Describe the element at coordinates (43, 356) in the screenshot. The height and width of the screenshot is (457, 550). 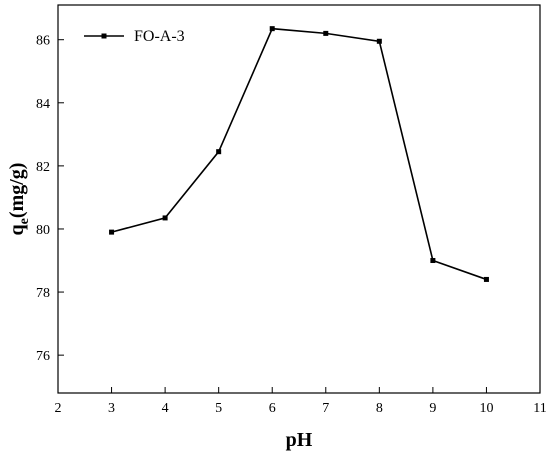
I see `y-tick-label: 76` at that location.